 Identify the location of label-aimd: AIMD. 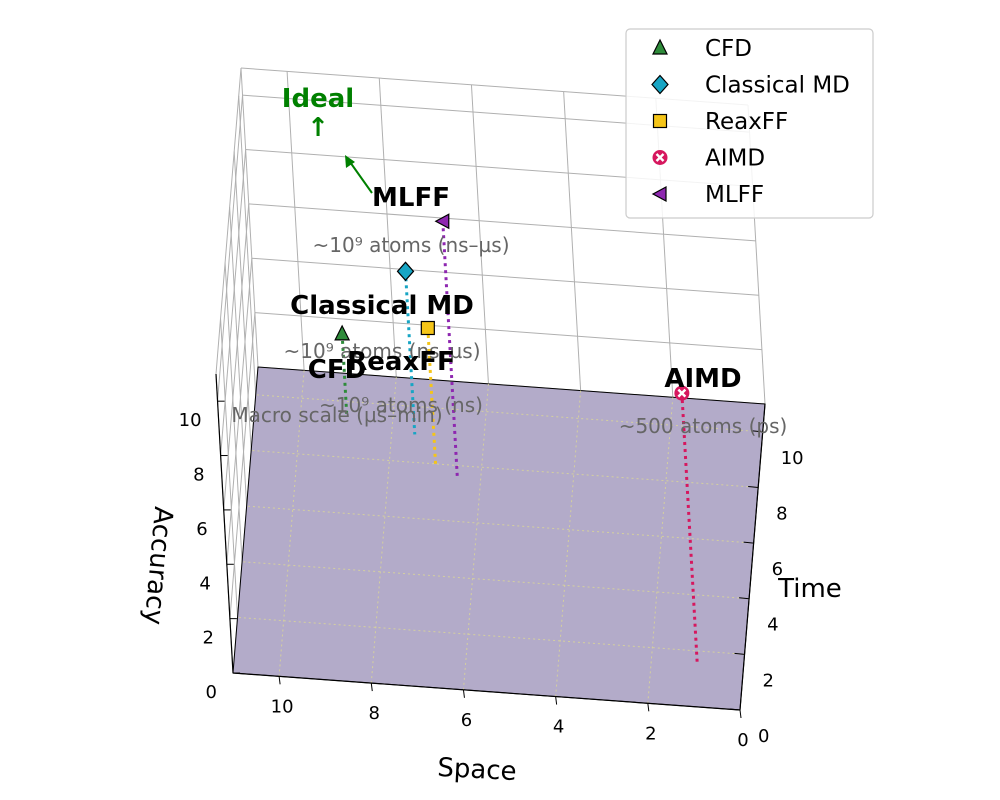
(702, 379).